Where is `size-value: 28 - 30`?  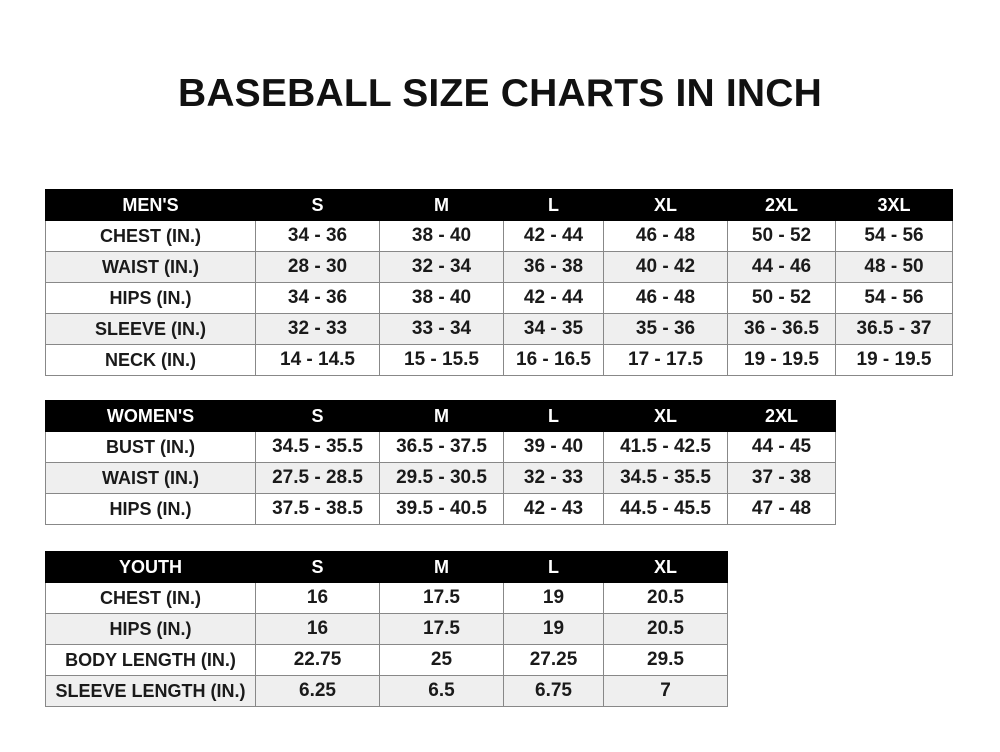 size-value: 28 - 30 is located at coordinates (317, 267).